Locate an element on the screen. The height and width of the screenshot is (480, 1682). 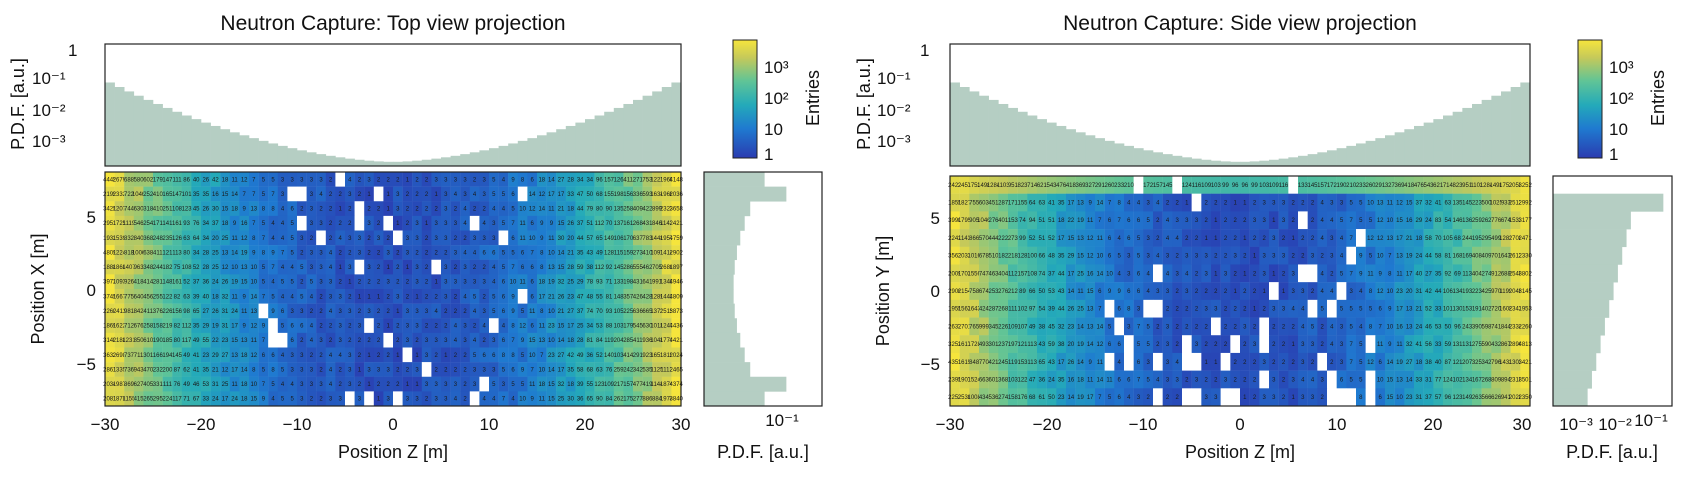
cell-count: 157 is located at coordinates (609, 180).